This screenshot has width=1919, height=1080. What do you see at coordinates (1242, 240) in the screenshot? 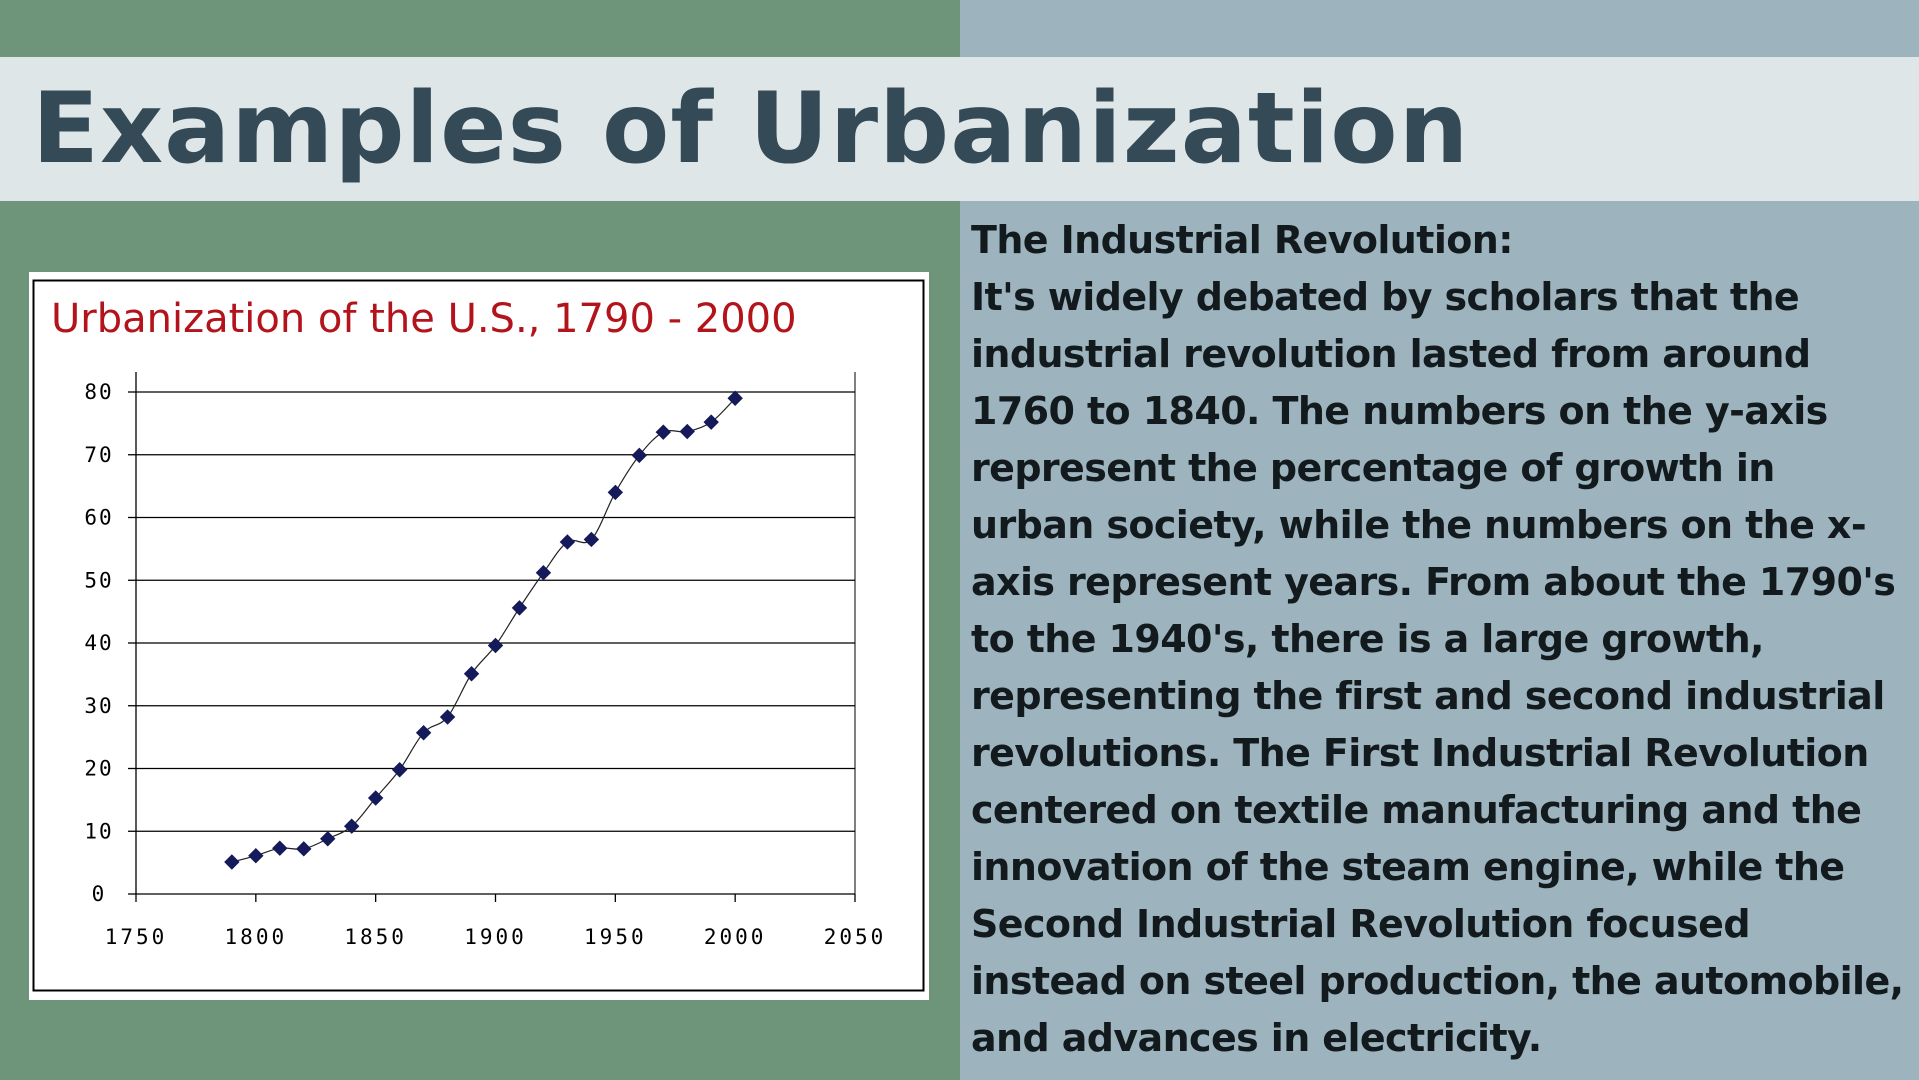
I see `section-heading: The Industrial Revolution:` at bounding box center [1242, 240].